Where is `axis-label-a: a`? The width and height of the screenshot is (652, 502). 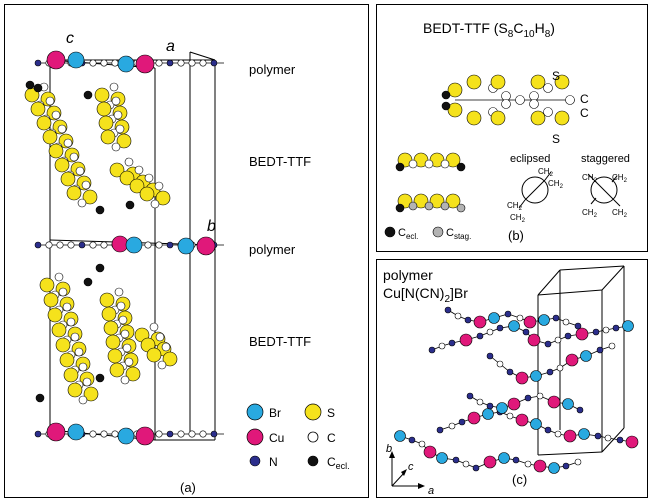
axis-label-a: a is located at coordinates (170, 46).